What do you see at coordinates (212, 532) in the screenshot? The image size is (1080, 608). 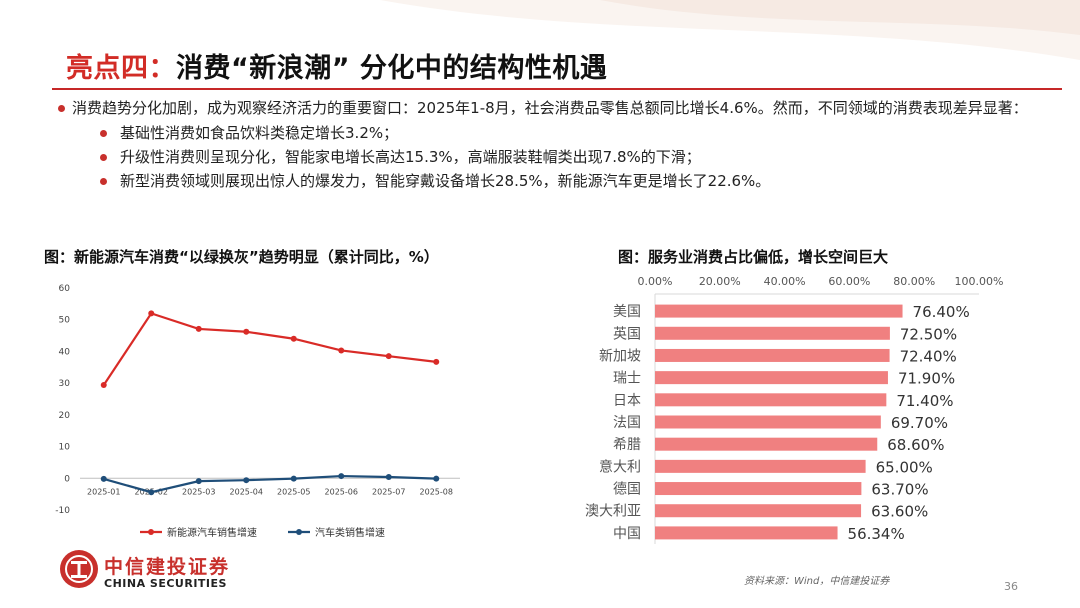 I see `legend-label: 新能源汽车销售增速` at bounding box center [212, 532].